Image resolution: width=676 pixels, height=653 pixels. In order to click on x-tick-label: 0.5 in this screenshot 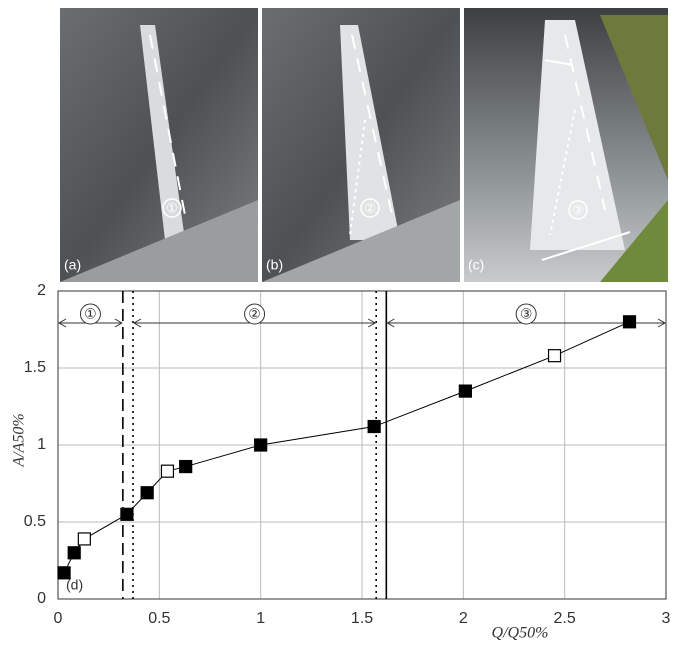, I will do `click(159, 618)`.